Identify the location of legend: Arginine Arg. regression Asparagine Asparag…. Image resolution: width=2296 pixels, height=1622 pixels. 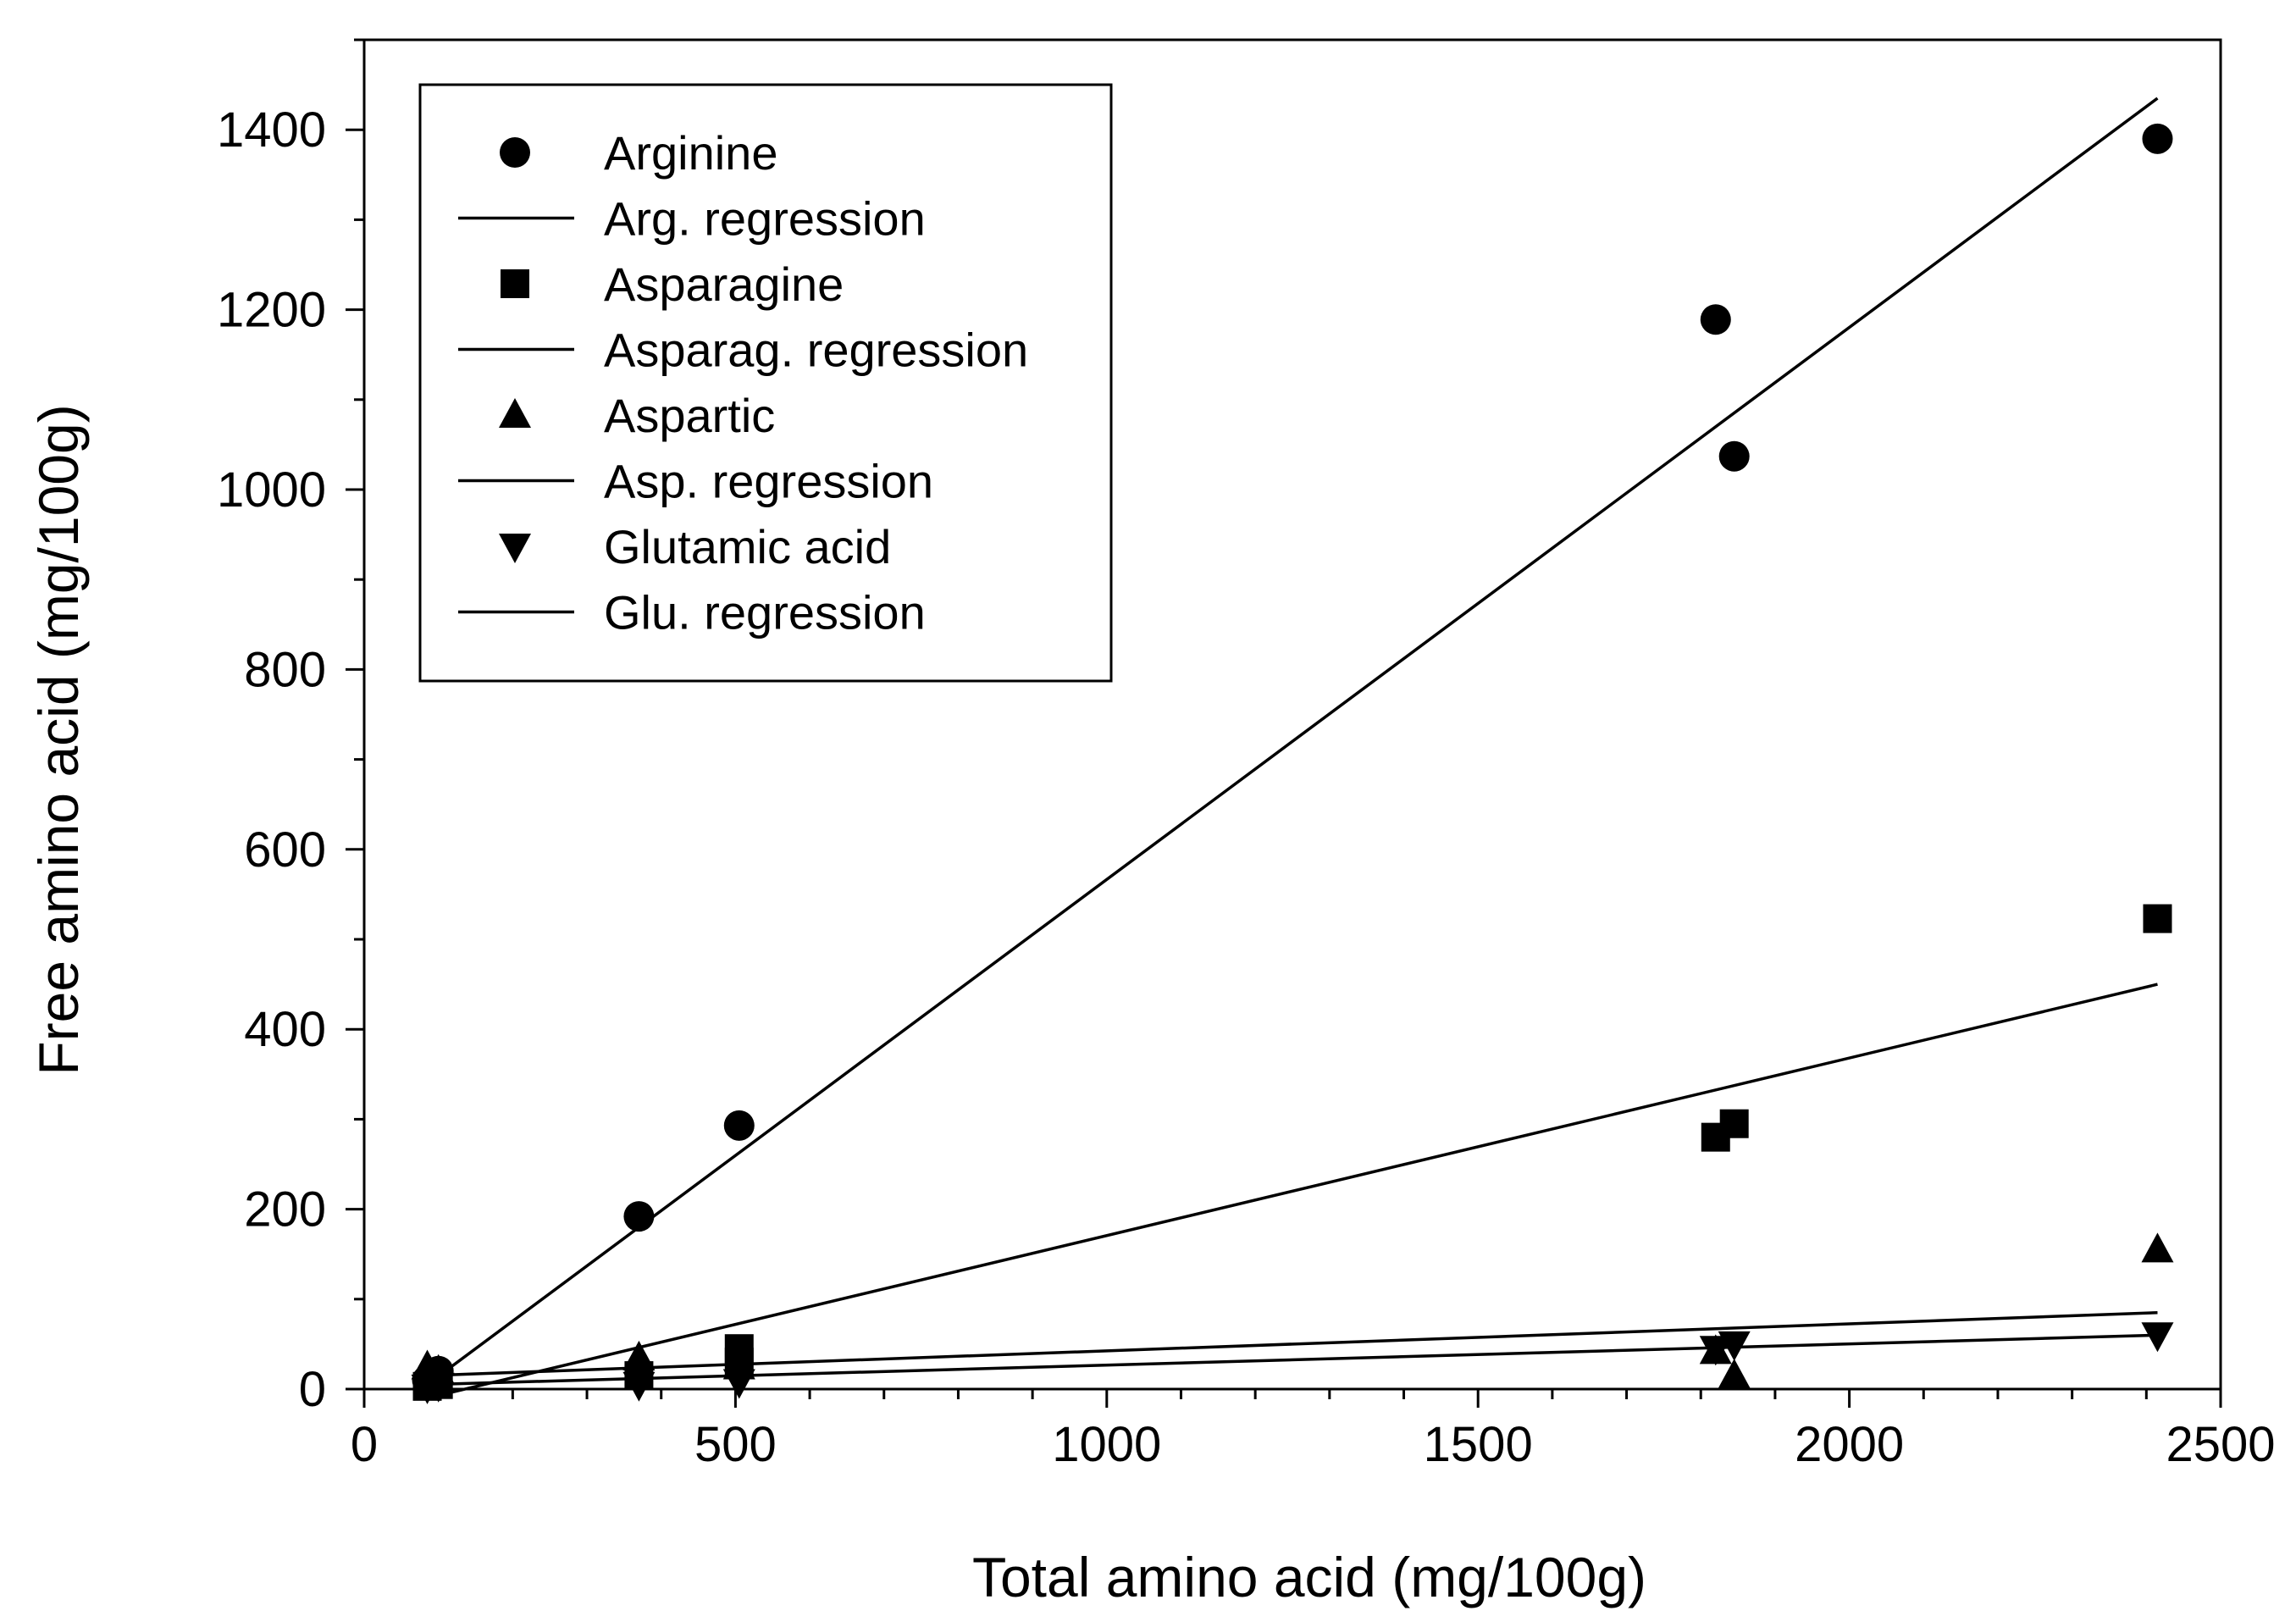
(766, 383).